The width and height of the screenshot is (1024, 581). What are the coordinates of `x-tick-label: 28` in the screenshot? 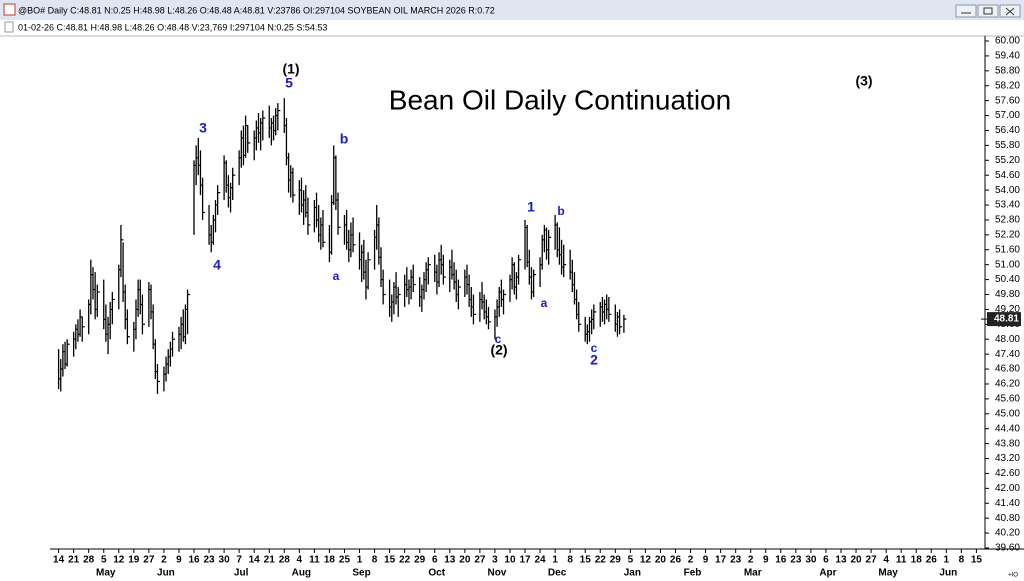 It's located at (89, 560).